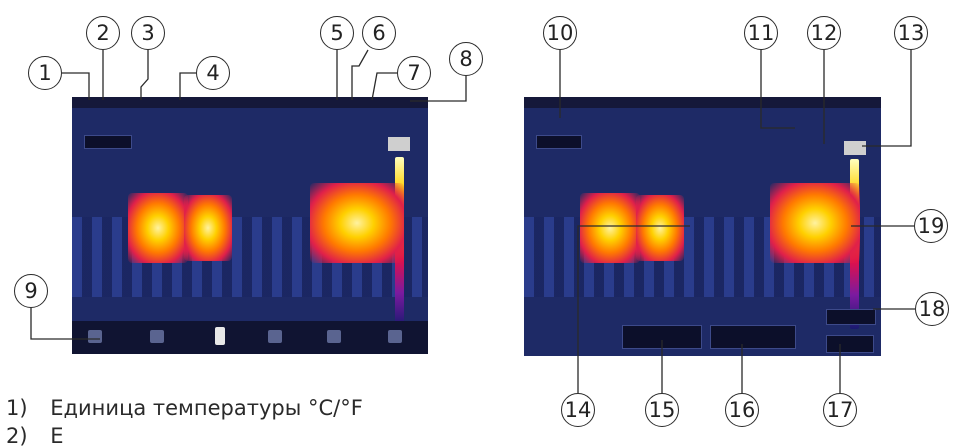 The width and height of the screenshot is (956, 448). Describe the element at coordinates (275, 336) in the screenshot. I see `toolbar-gallery-icon` at that location.